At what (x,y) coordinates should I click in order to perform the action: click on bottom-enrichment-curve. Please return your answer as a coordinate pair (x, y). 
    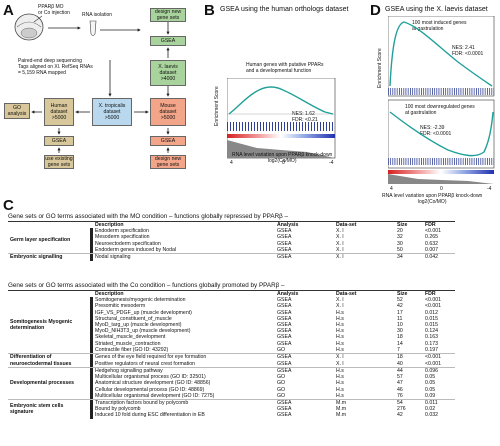
    Looking at the image, I should click on (441, 134).